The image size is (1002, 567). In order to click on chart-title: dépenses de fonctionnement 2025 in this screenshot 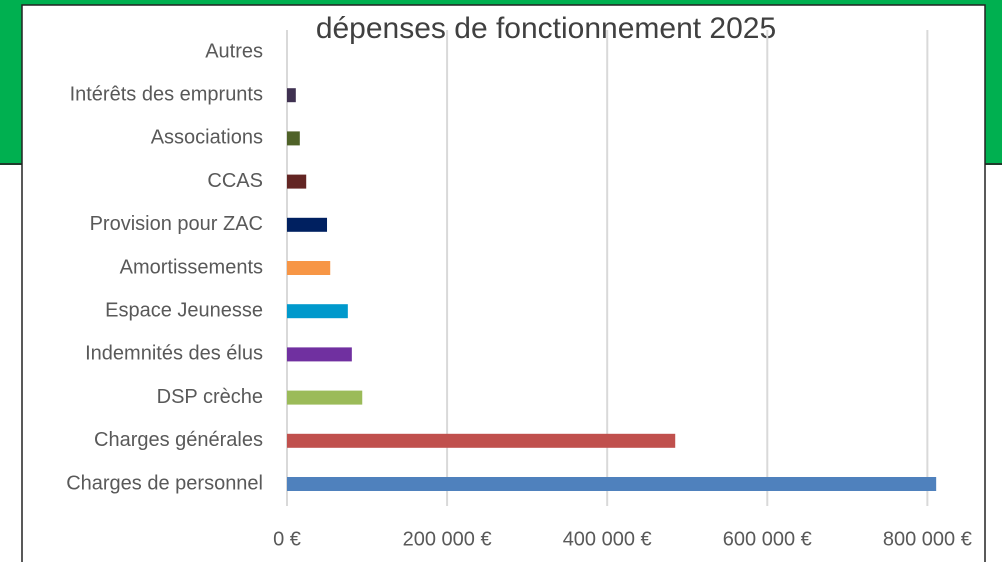, I will do `click(546, 28)`.